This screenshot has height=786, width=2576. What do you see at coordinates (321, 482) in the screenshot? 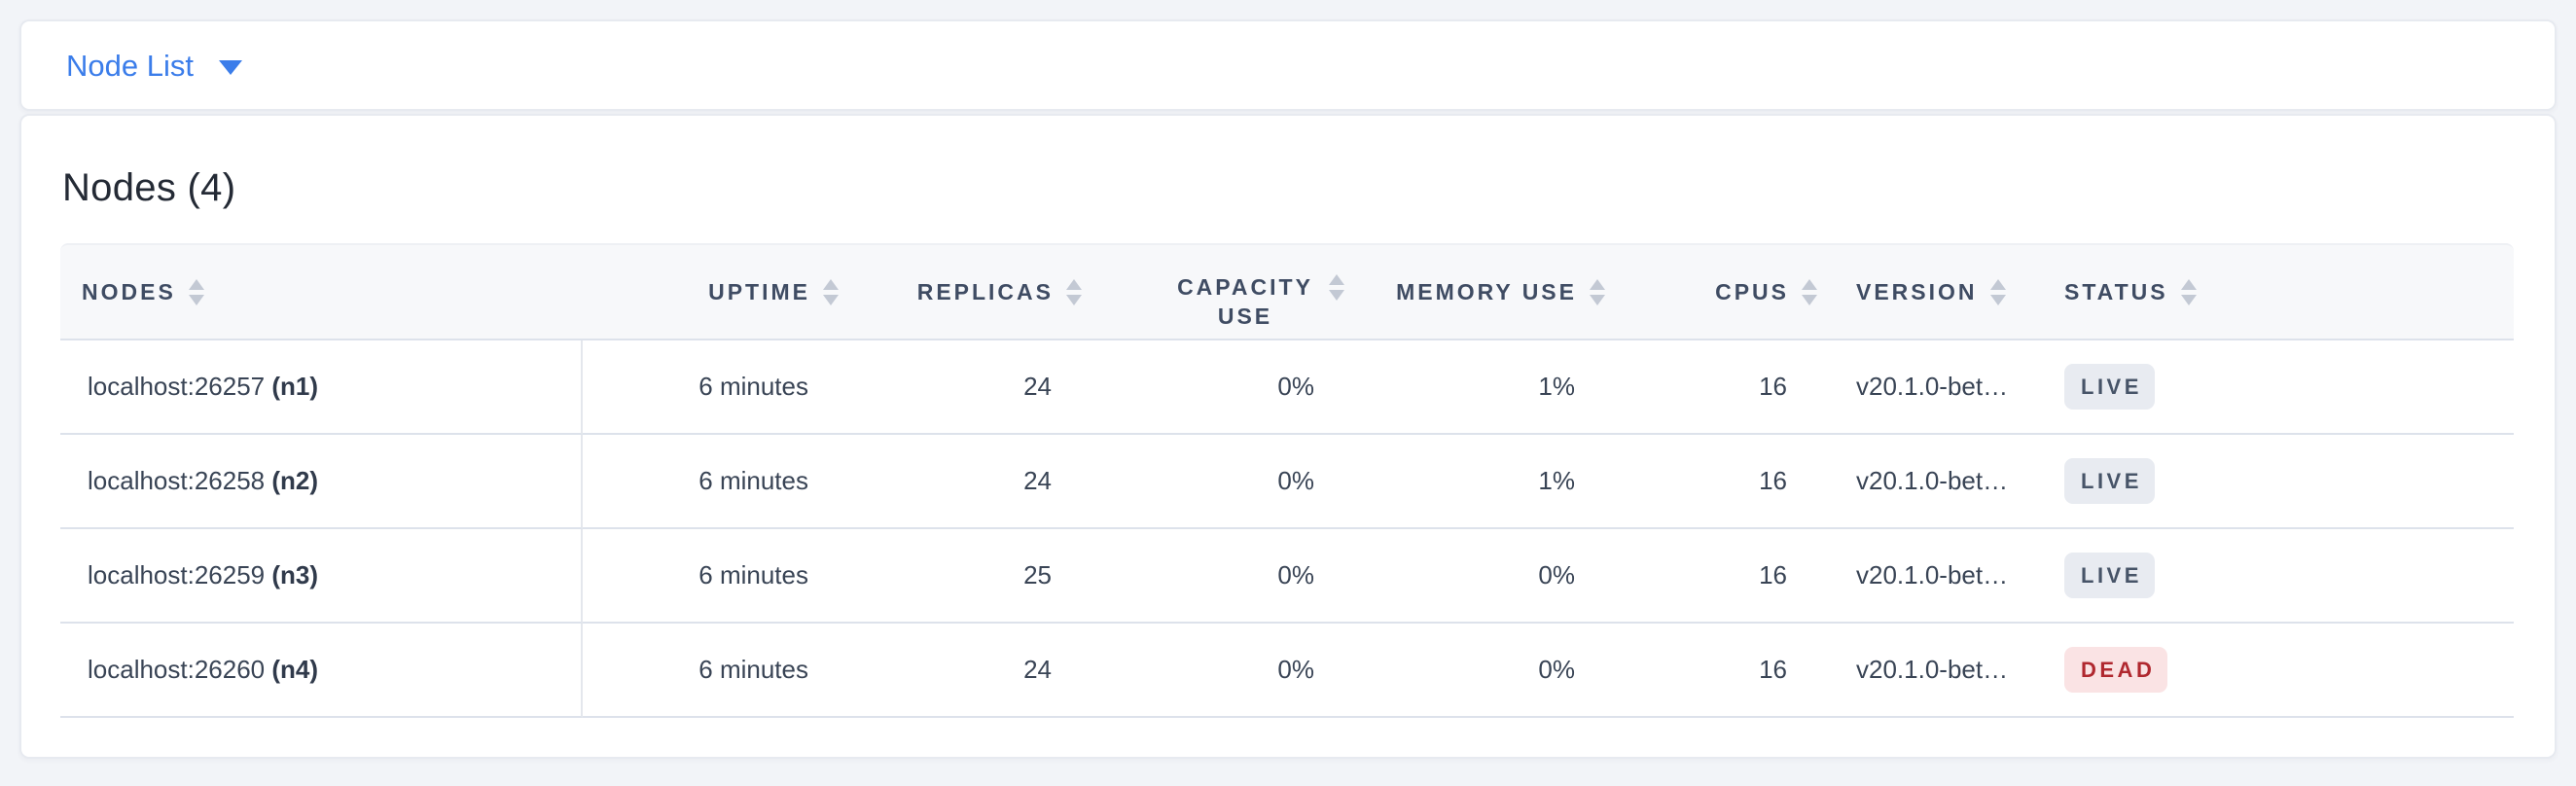
I see `cell-nodes: localhost:26258 (n2)` at bounding box center [321, 482].